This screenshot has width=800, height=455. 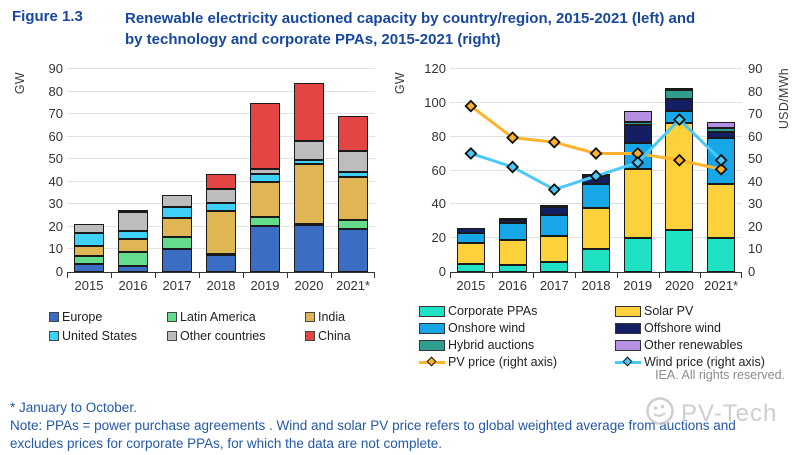 I want to click on bar-segment-corporate-ppas-2020, so click(x=679, y=250).